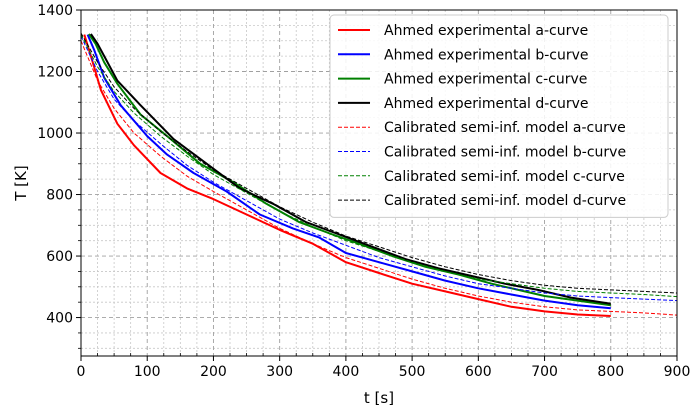 The image size is (691, 413). What do you see at coordinates (59, 319) in the screenshot?
I see `y-tick-label: 400` at bounding box center [59, 319].